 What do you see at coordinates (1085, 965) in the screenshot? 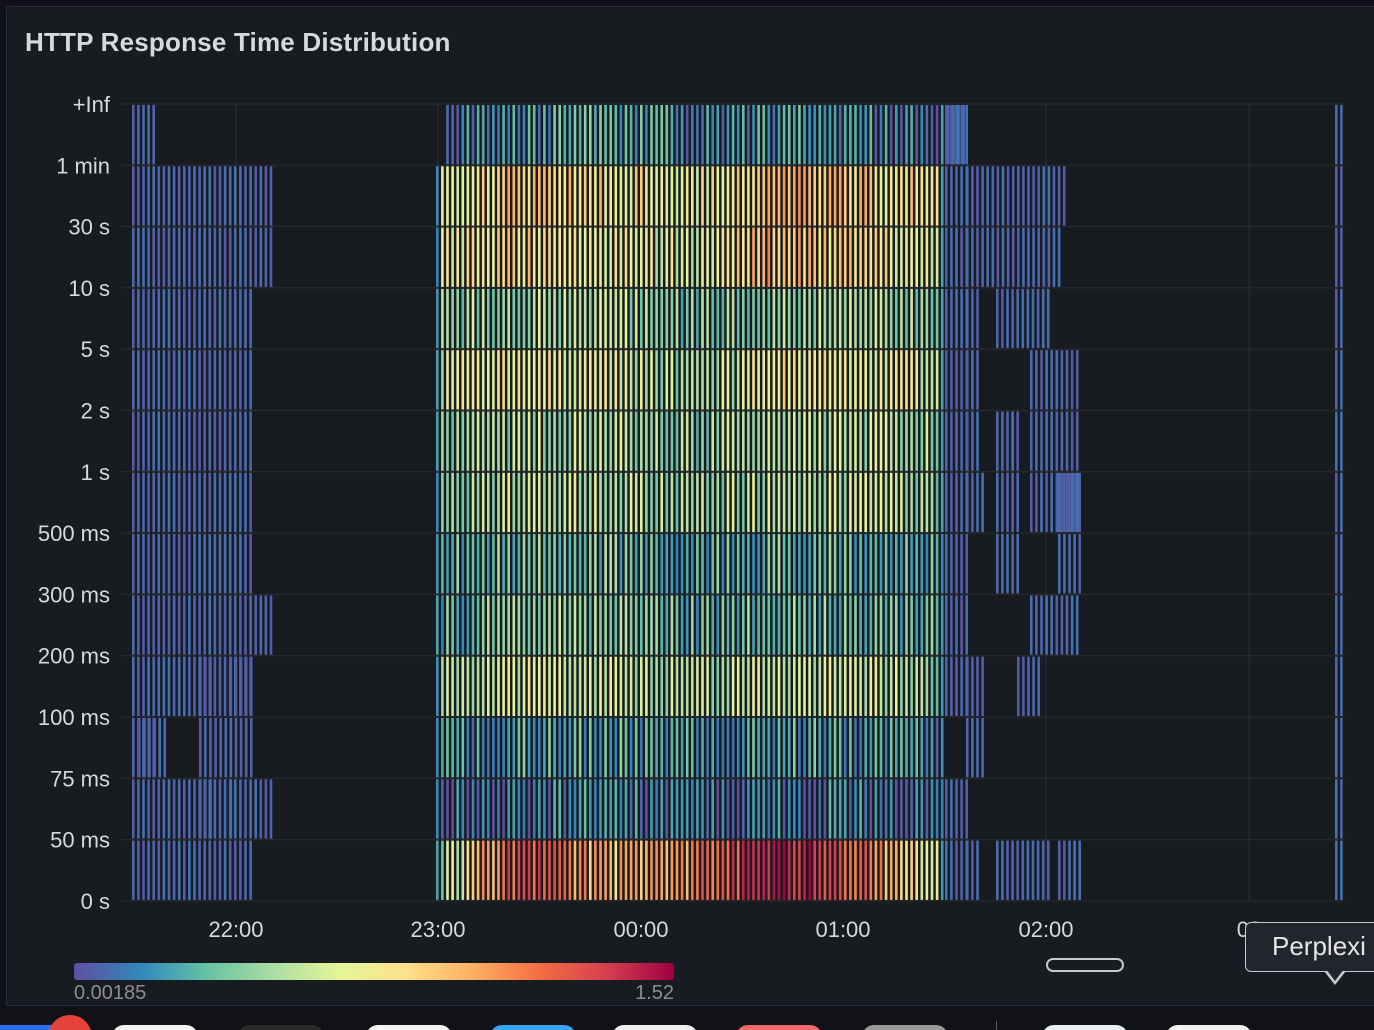
I see `legend-scroll-handle` at bounding box center [1085, 965].